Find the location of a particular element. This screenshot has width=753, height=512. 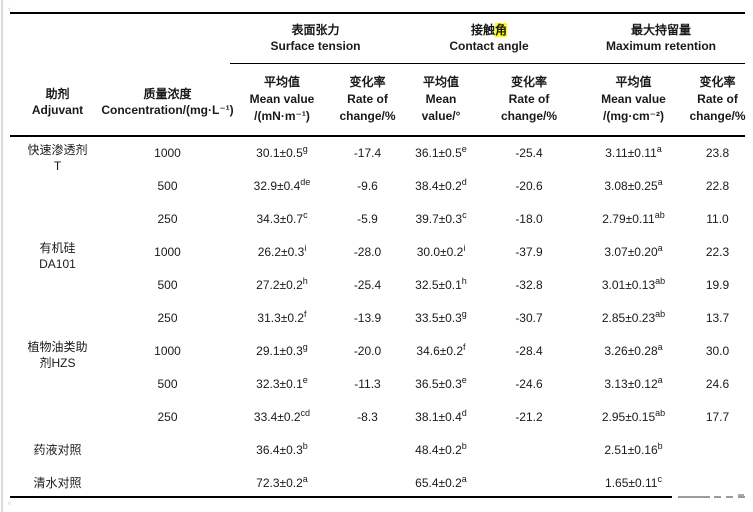

value-text: 2.79±0.11 is located at coordinates (628, 218).